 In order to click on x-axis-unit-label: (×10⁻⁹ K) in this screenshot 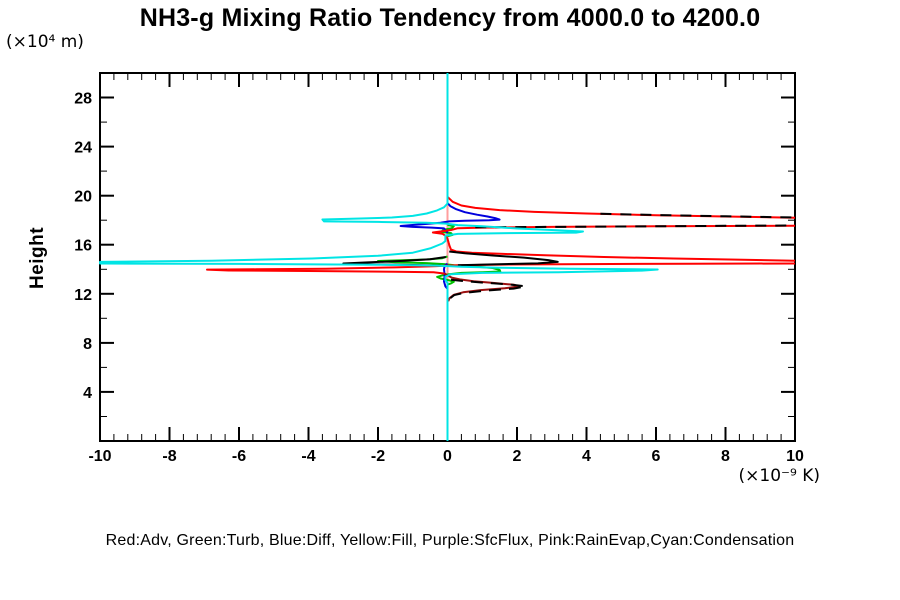, I will do `click(779, 476)`.